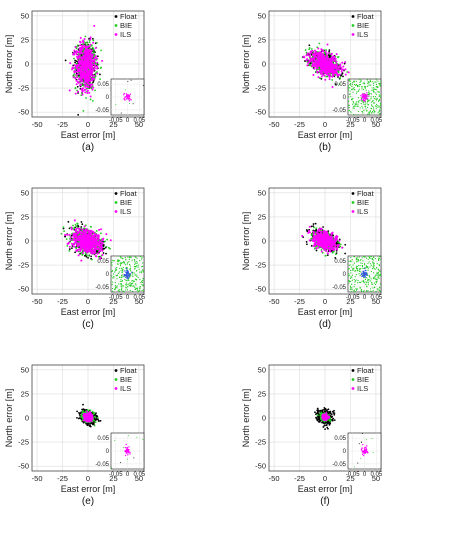 This screenshot has width=476, height=550. What do you see at coordinates (113, 301) in the screenshot?
I see `x-tick-label: 25` at bounding box center [113, 301].